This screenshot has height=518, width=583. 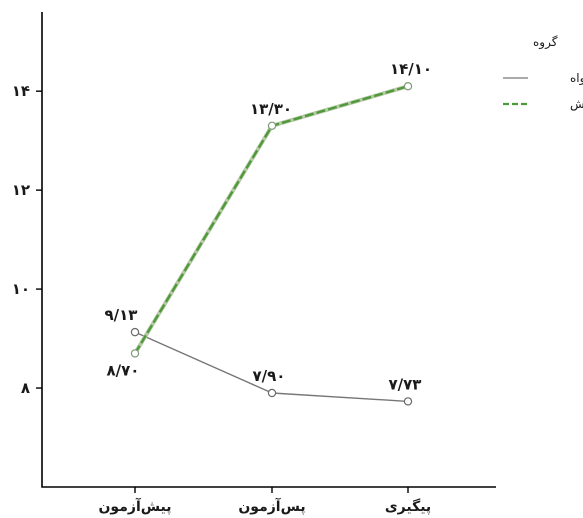 I want to click on legend: گروه گواه آزمایش, so click(x=543, y=73).